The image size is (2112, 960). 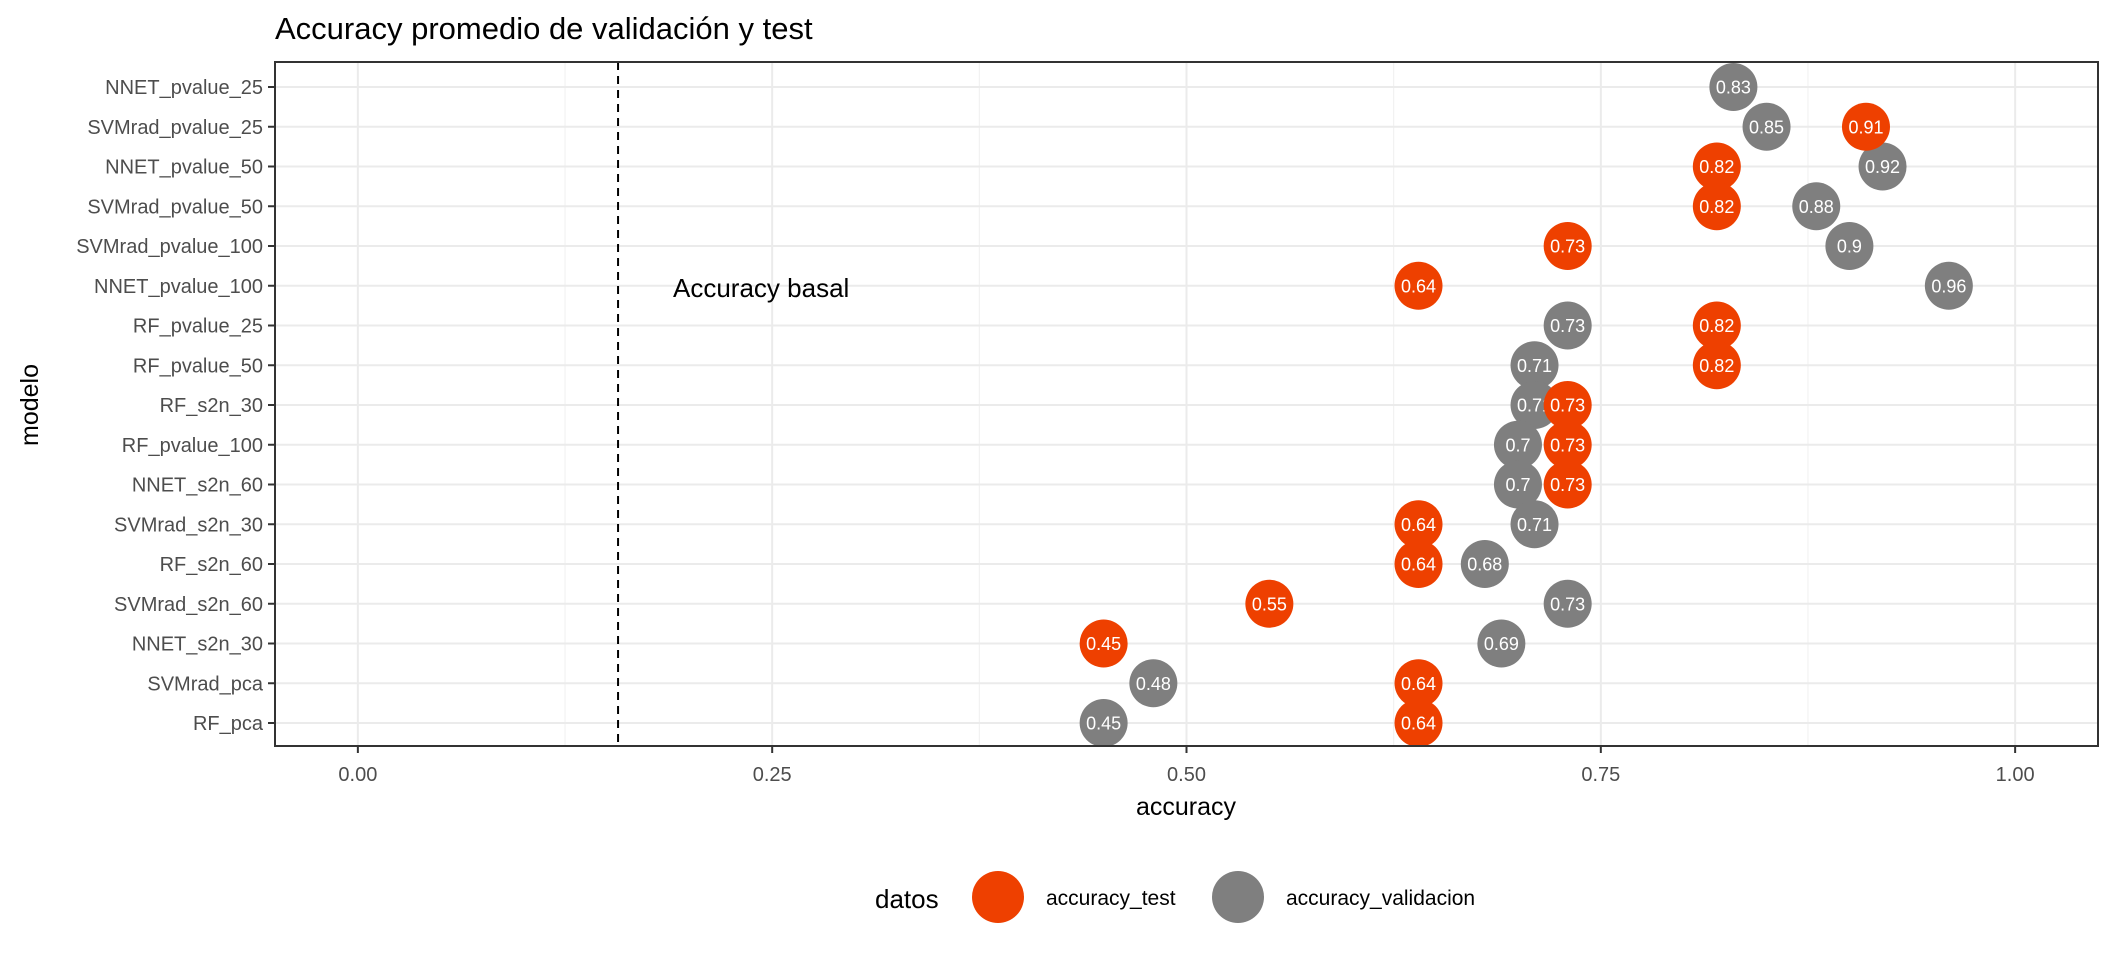 I want to click on x-tick-label: 1.00, so click(x=2015, y=775).